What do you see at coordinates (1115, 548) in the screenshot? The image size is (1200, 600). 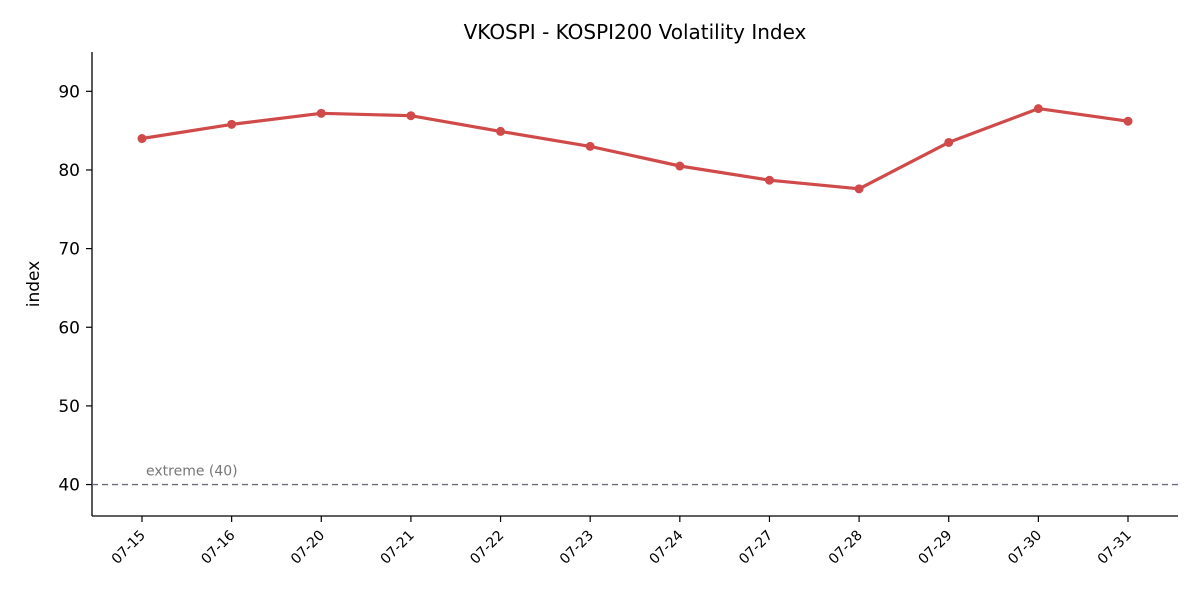 I see `x-tick-label: 07-31` at bounding box center [1115, 548].